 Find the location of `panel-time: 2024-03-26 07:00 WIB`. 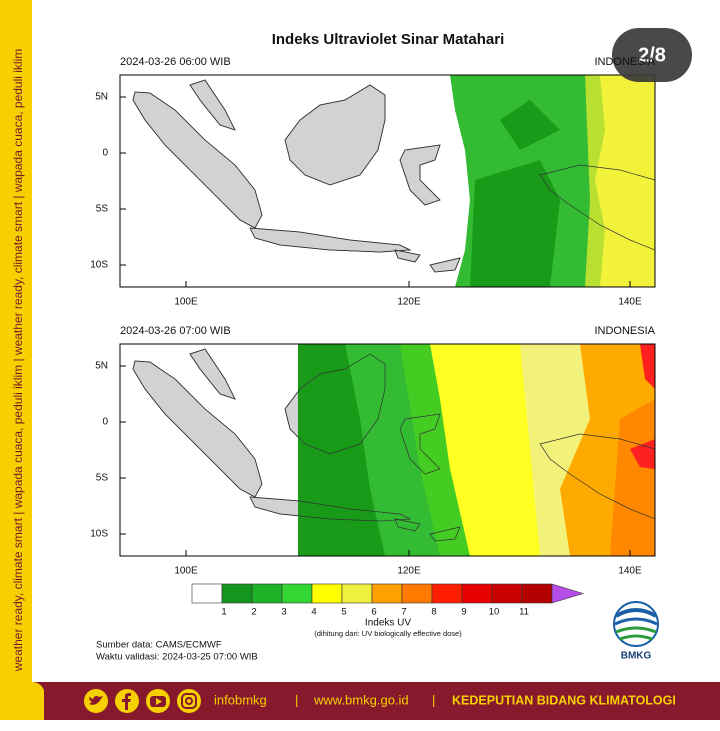

panel-time: 2024-03-26 07:00 WIB is located at coordinates (175, 331).